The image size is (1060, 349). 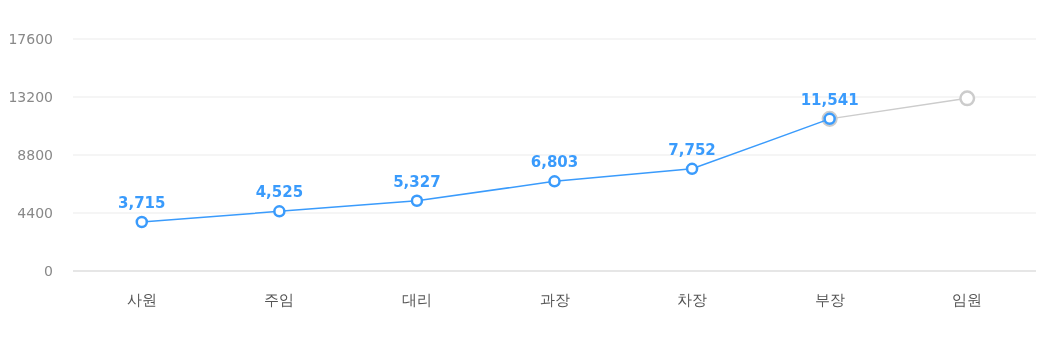 What do you see at coordinates (554, 162) in the screenshot?
I see `data-label: 6,803` at bounding box center [554, 162].